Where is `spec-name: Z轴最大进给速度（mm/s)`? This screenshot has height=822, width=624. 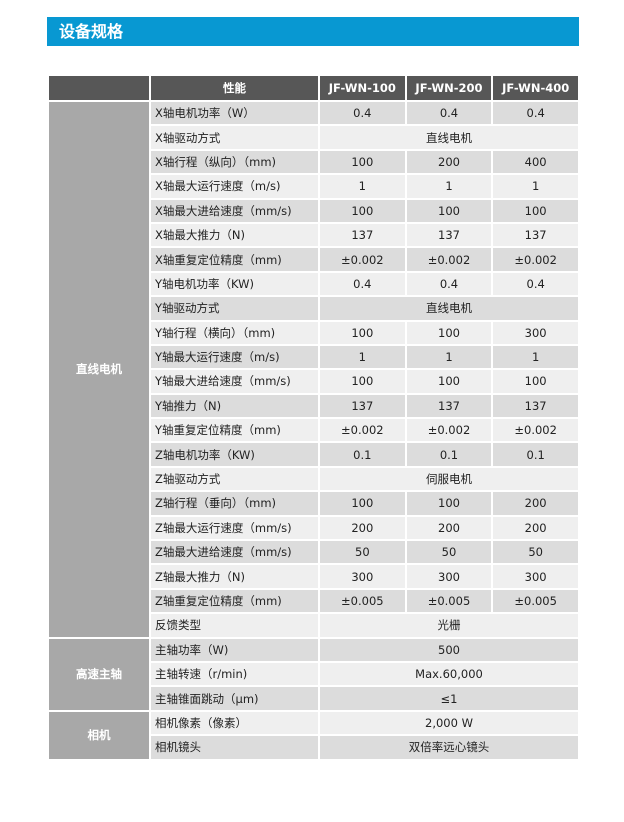 spec-name: Z轴最大进给速度（mm/s) is located at coordinates (234, 552).